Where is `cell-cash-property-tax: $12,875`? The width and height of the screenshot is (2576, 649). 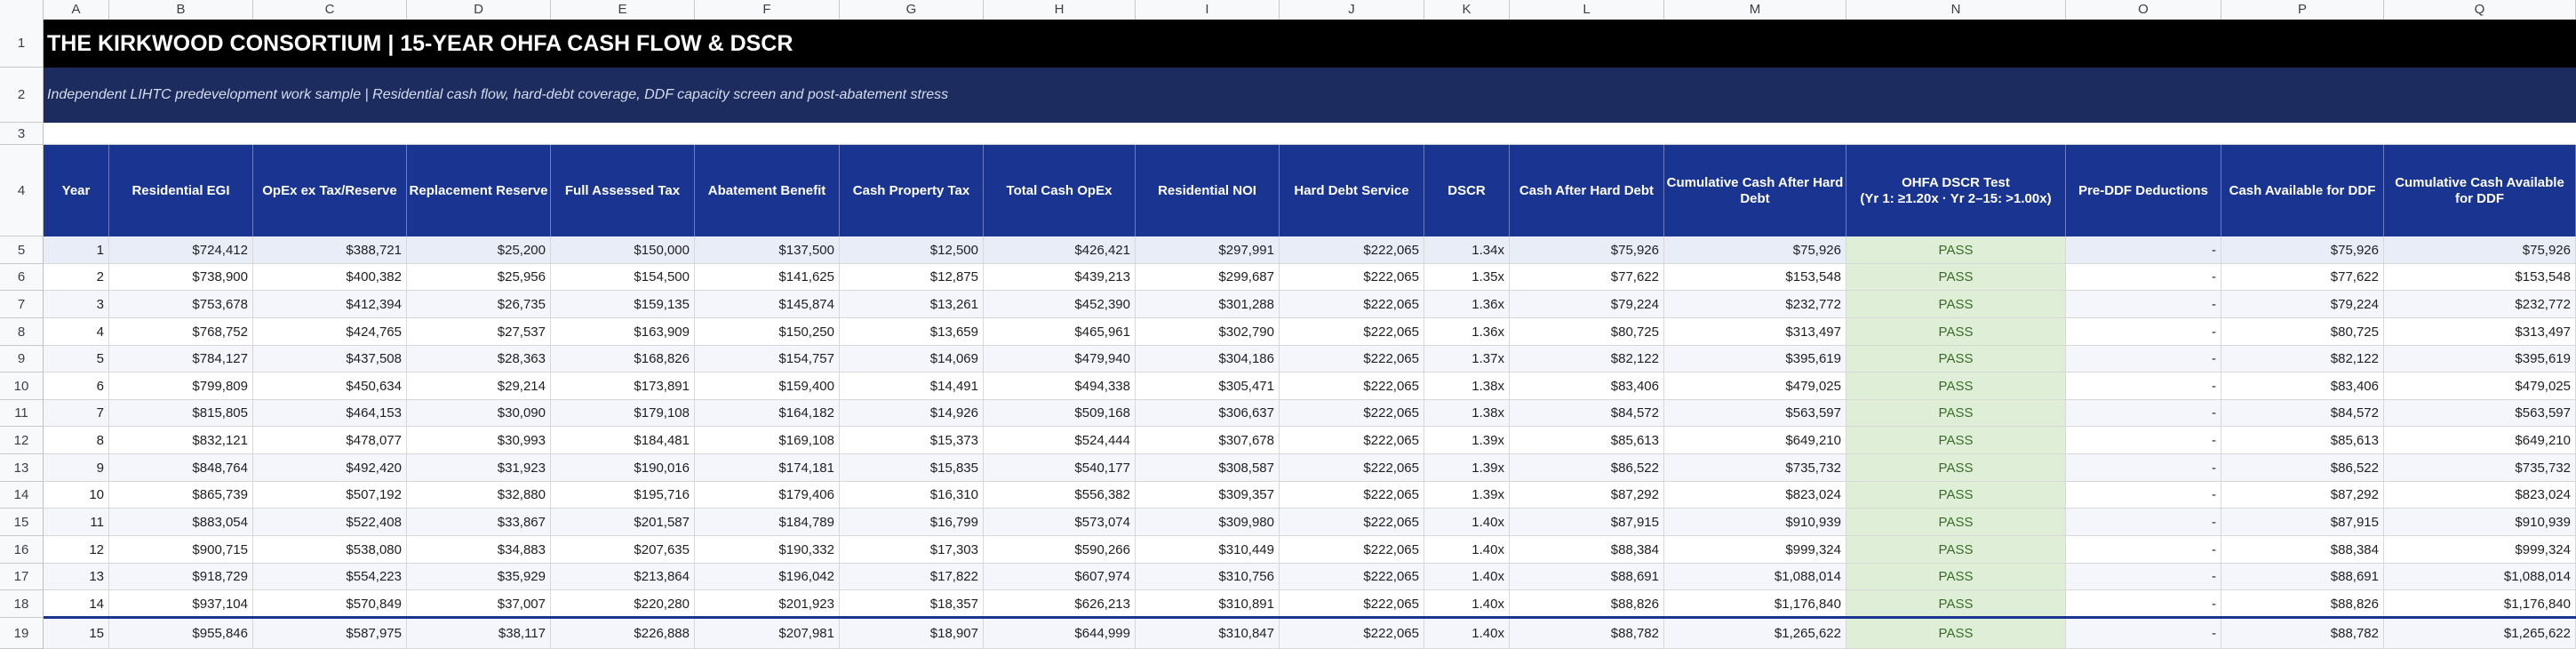
cell-cash-property-tax: $12,875 is located at coordinates (912, 277).